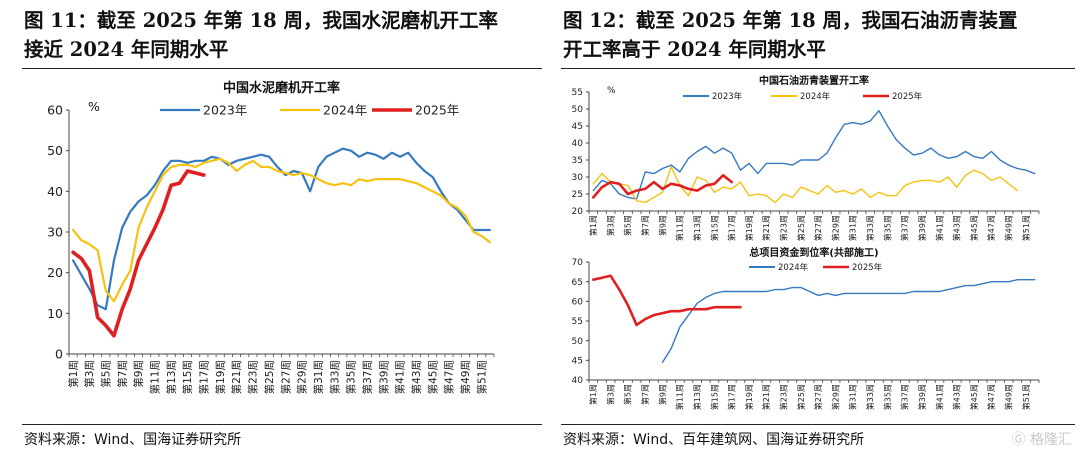  Describe the element at coordinates (282, 68) in the screenshot. I see `left-title-rule` at that location.